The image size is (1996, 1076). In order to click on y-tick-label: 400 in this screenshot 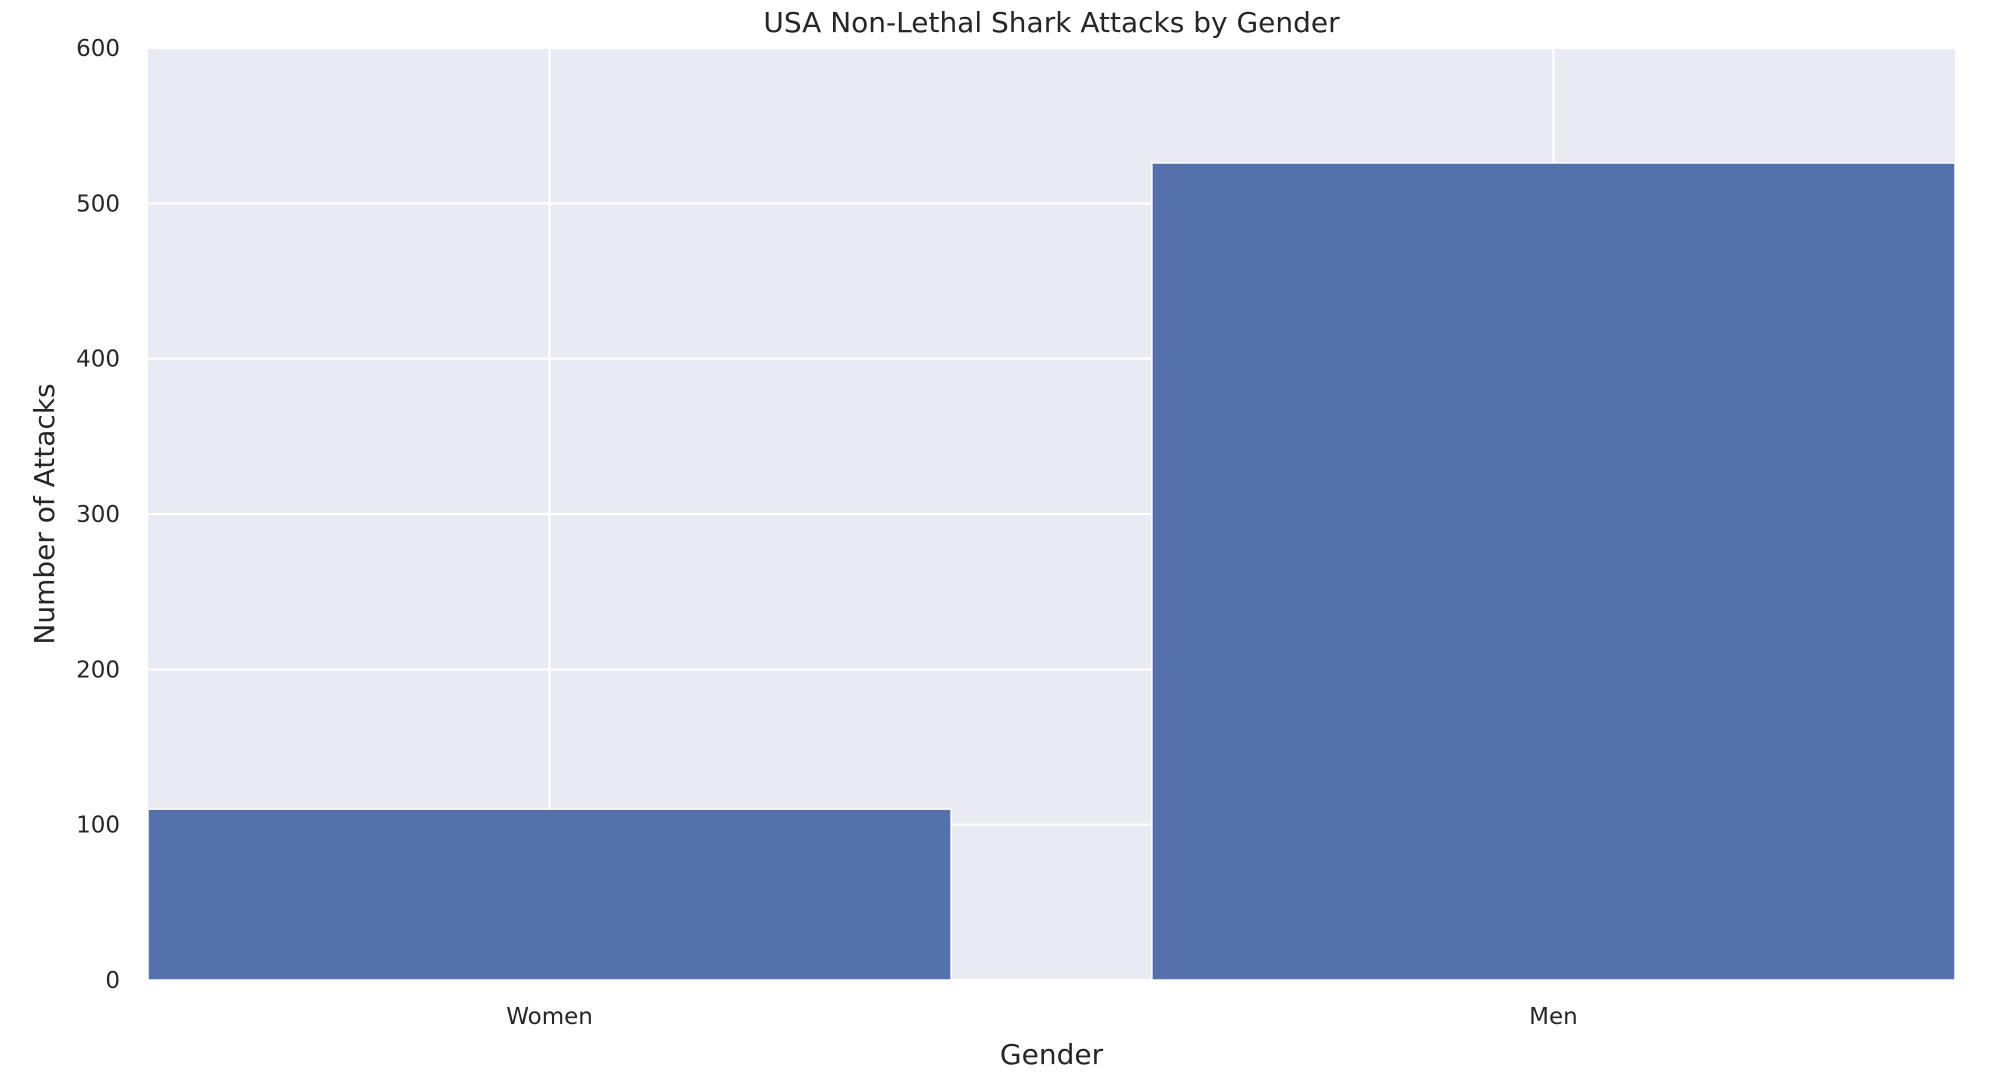, I will do `click(98, 360)`.